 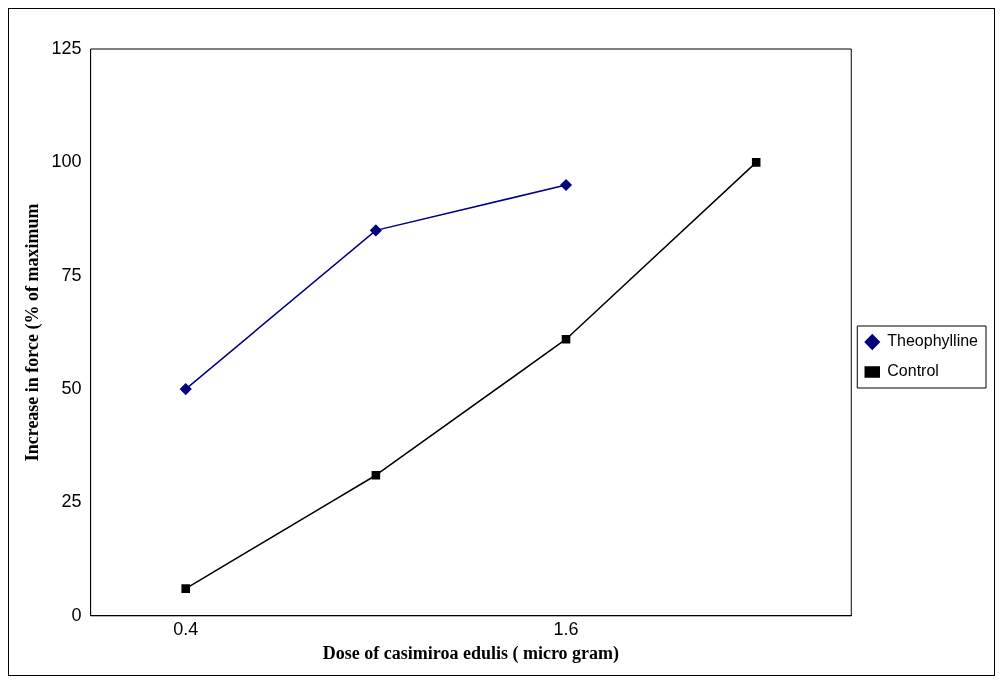 What do you see at coordinates (186, 628) in the screenshot?
I see `x-tick-label: 0.4` at bounding box center [186, 628].